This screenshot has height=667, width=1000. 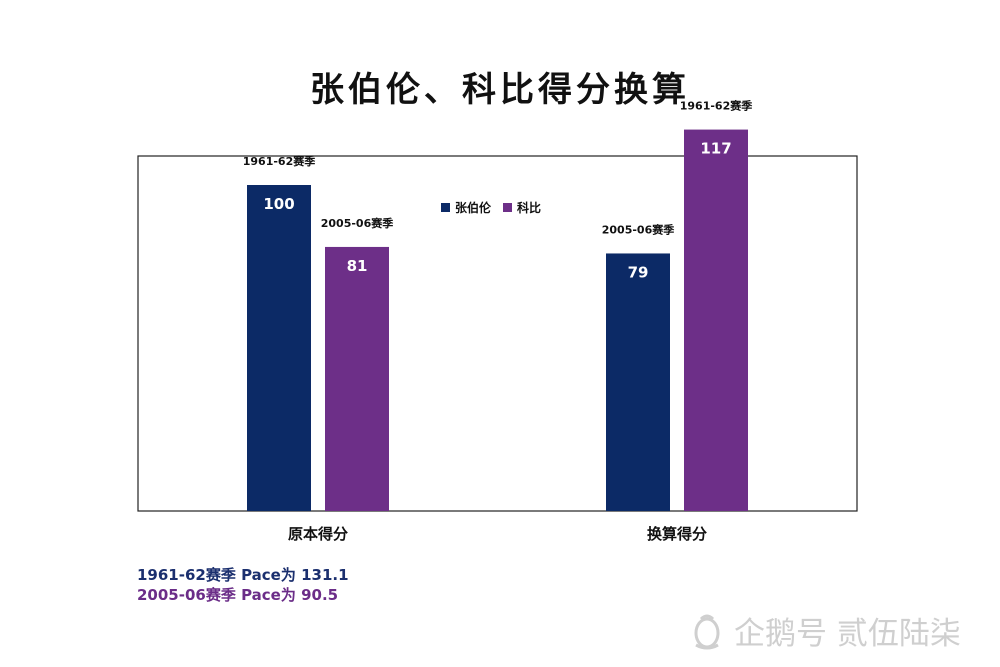 What do you see at coordinates (243, 575) in the screenshot?
I see `pace-note-1961: 1961-62赛季 Pace为 131.1` at bounding box center [243, 575].